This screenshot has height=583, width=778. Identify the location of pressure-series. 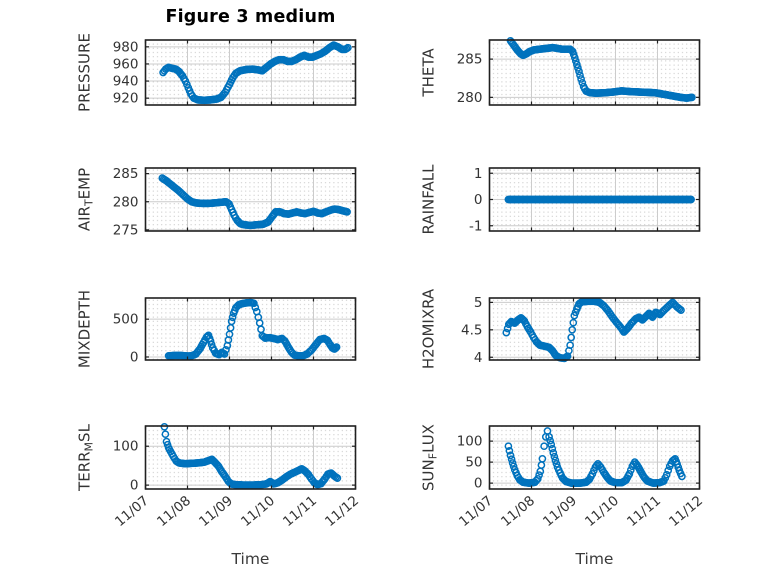
(255, 73).